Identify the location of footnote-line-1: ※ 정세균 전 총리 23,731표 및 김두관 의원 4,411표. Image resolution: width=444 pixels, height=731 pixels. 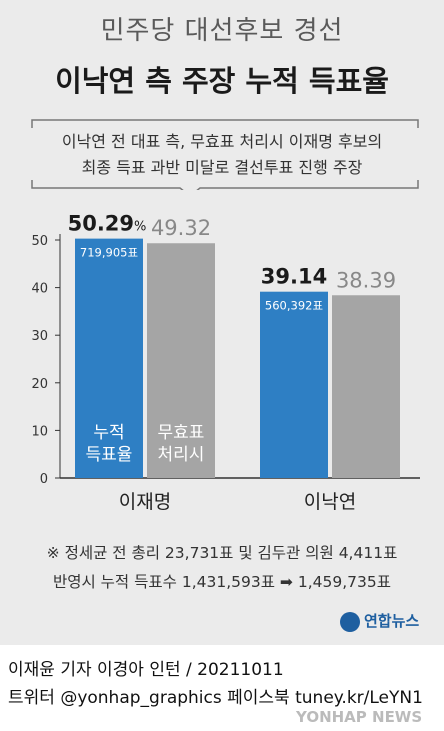
(222, 553).